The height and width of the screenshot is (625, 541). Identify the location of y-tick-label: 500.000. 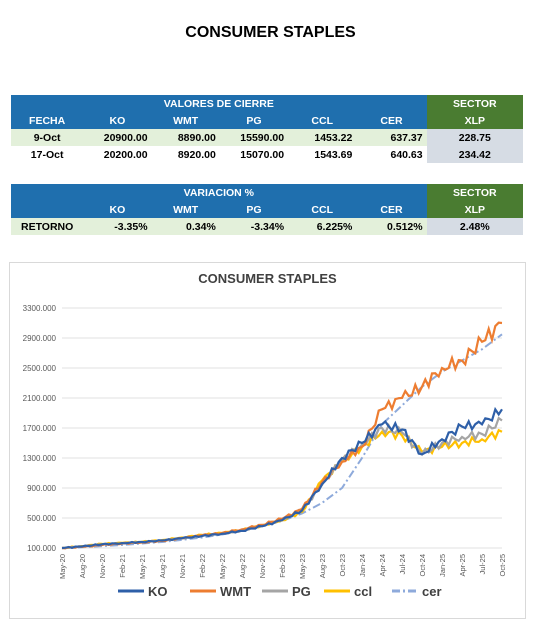
(41, 518).